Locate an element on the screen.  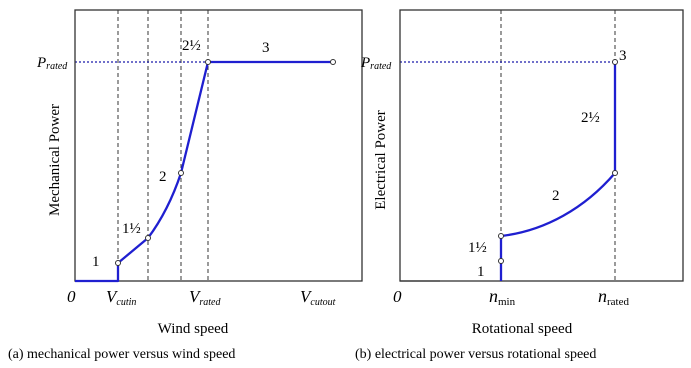
power-curve-b is located at coordinates (558, 171).